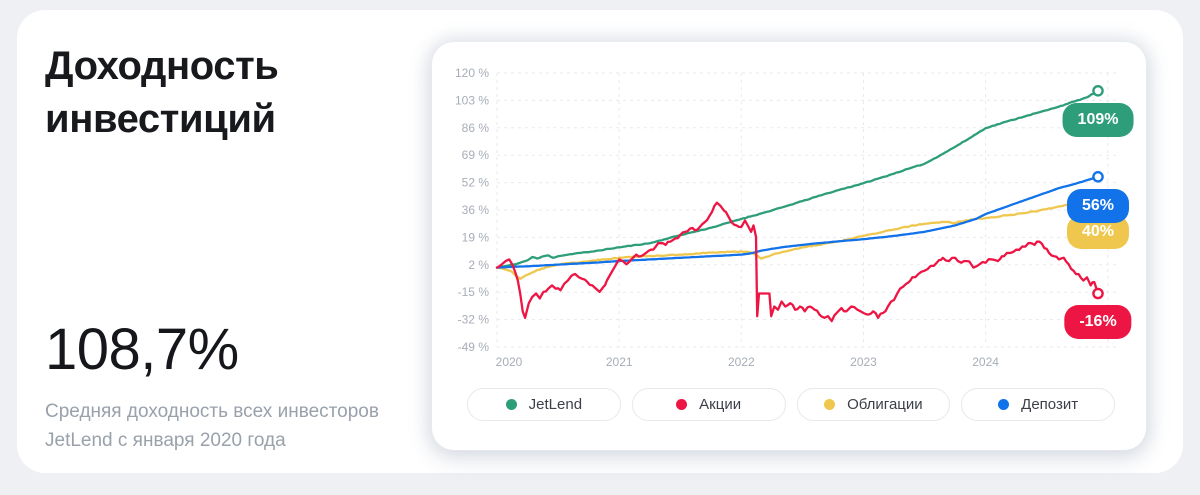  I want to click on legend-dot-jetlend, so click(511, 404).